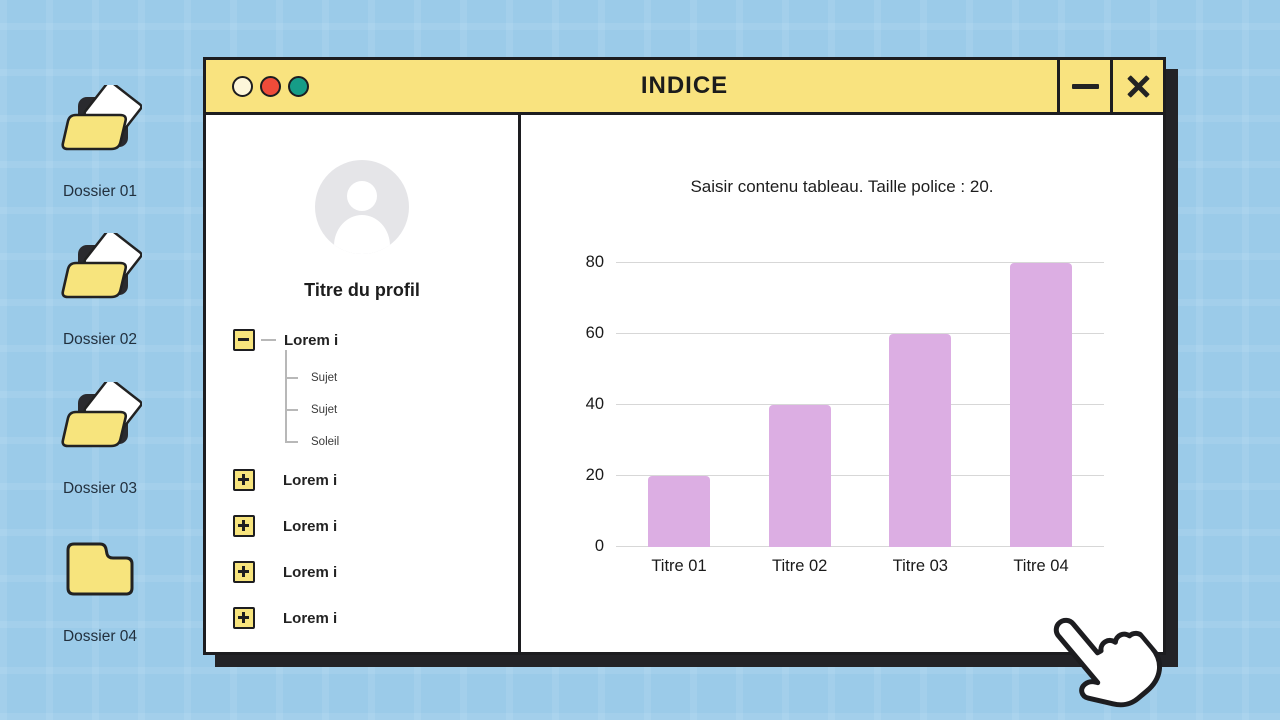 This screenshot has width=1280, height=720. I want to click on x-axis-tick-label: Titre 01, so click(679, 566).